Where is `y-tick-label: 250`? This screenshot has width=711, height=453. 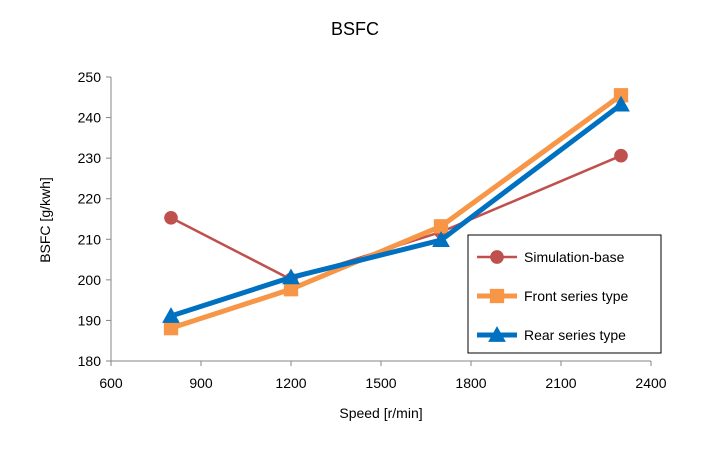
y-tick-label: 250 is located at coordinates (90, 77).